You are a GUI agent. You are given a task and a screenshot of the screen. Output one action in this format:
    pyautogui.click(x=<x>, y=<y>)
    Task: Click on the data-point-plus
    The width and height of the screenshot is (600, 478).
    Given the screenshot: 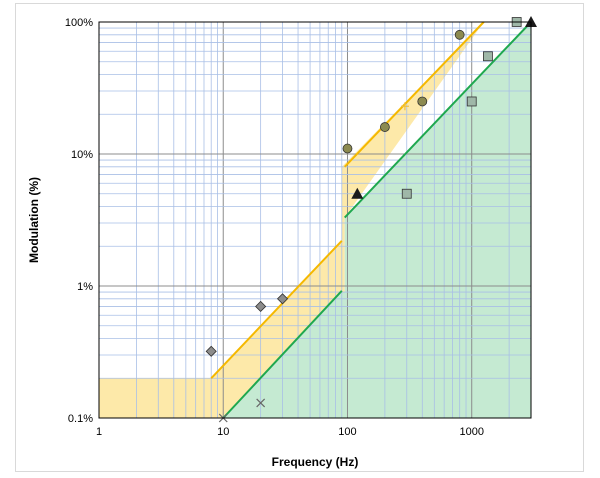 What is the action you would take?
    pyautogui.click(x=404, y=106)
    